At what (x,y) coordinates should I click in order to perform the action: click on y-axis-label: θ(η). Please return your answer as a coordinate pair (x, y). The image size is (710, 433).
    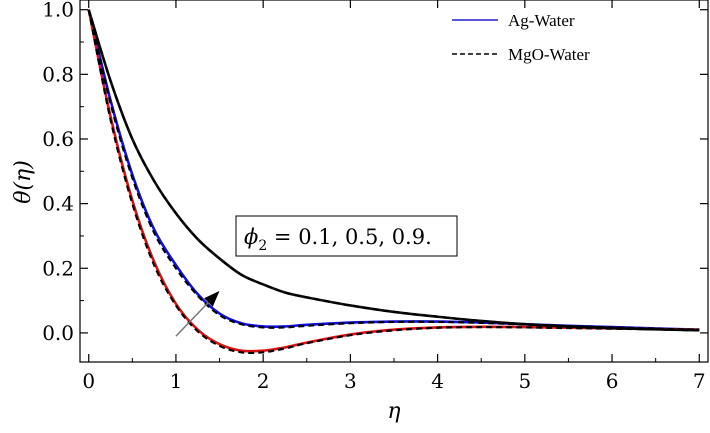
    Looking at the image, I should click on (23, 182).